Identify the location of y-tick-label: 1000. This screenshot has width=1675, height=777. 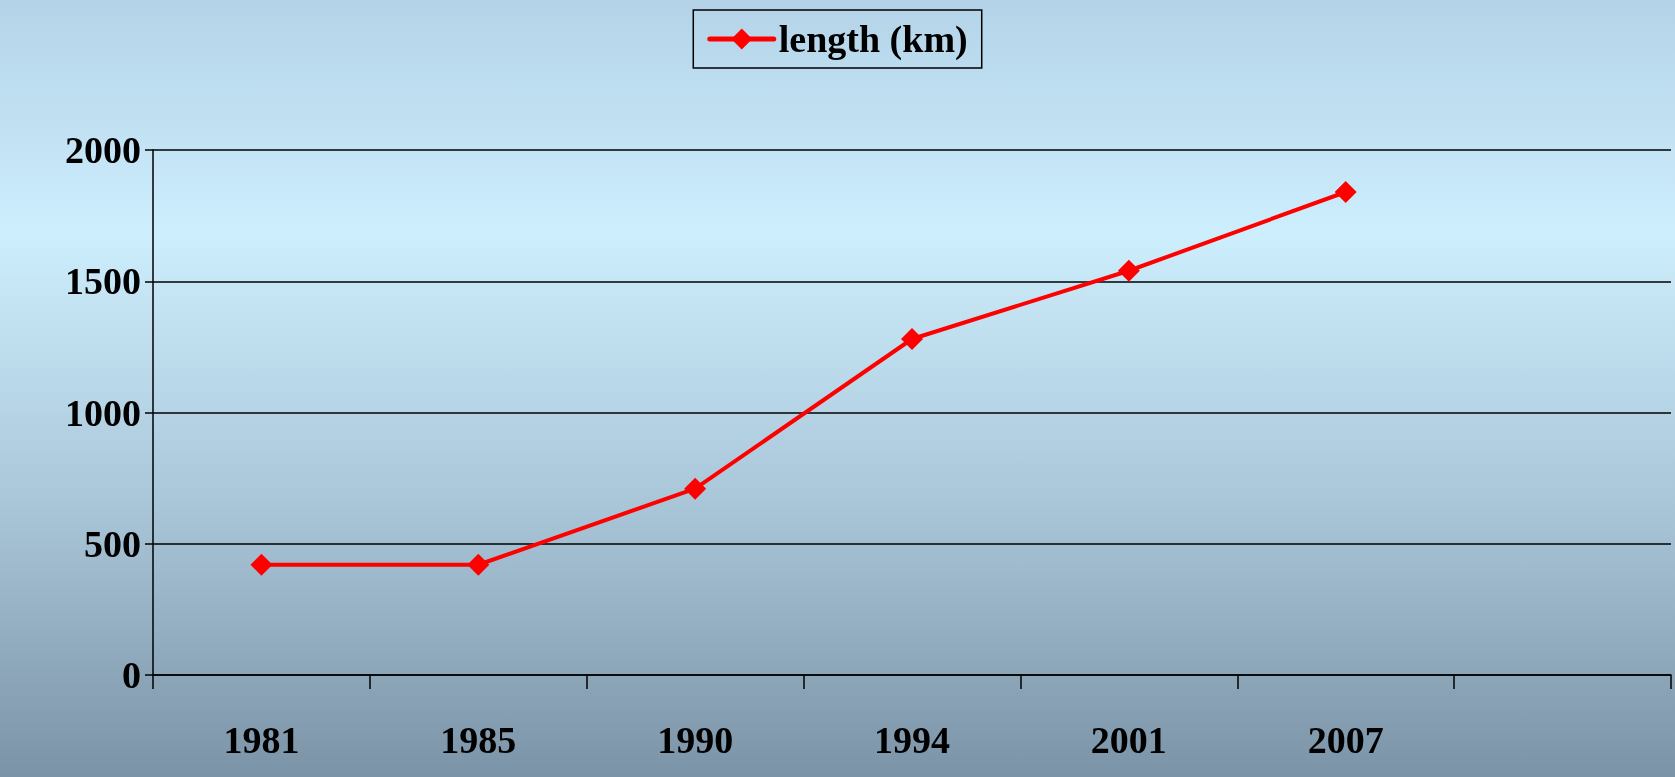
(103, 412).